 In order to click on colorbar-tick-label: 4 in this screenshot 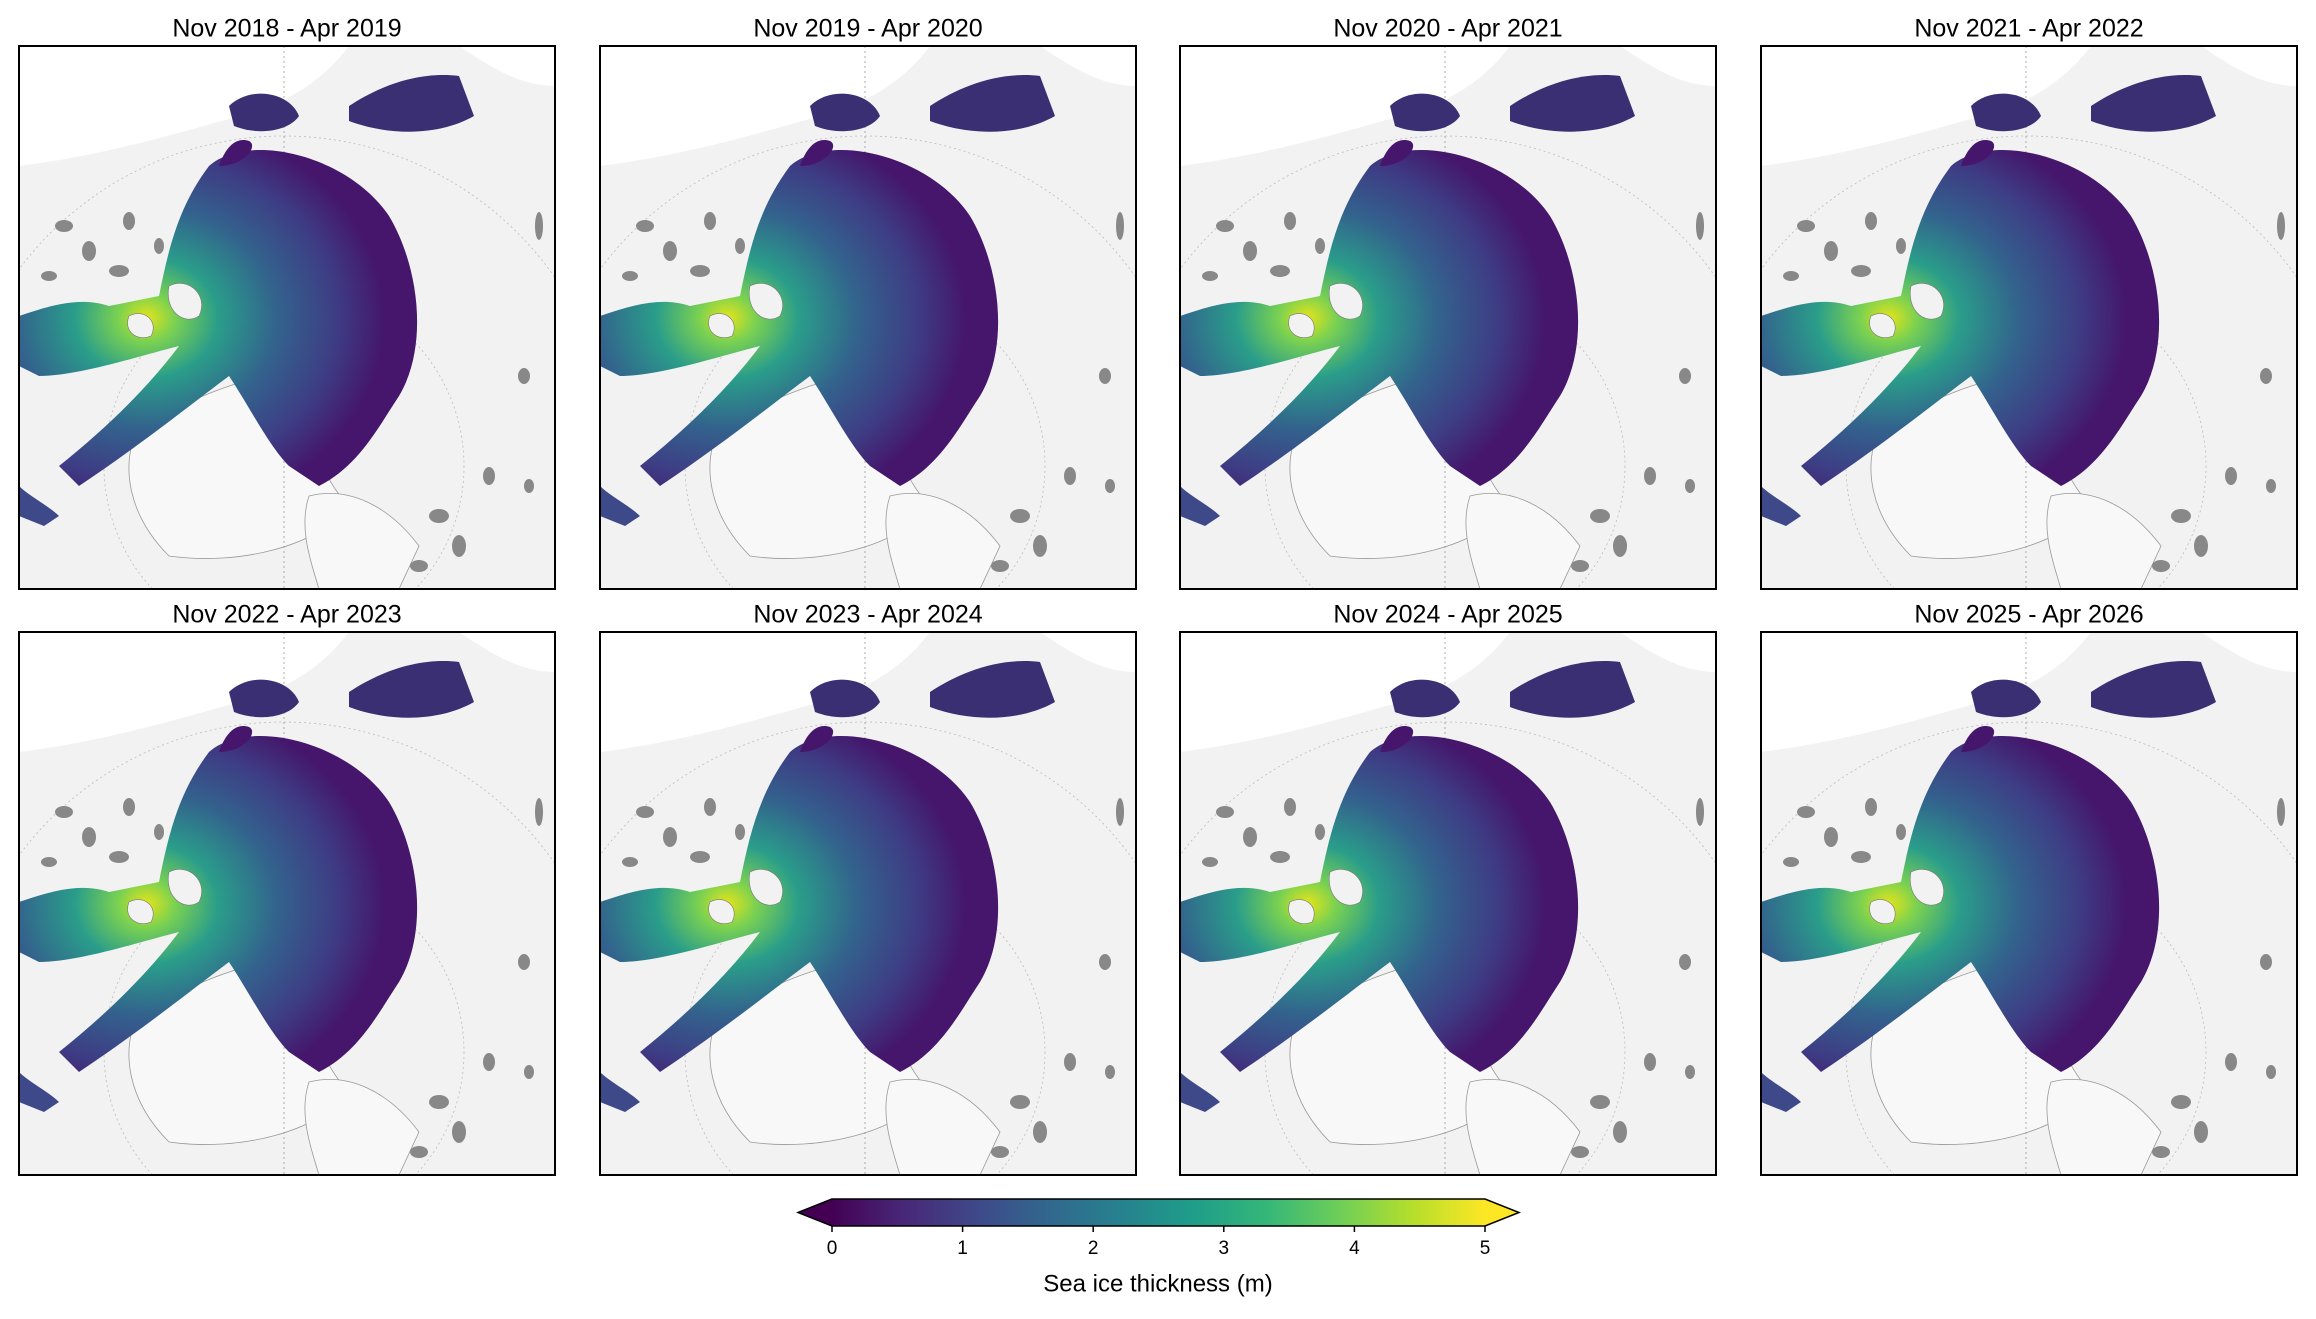, I will do `click(1354, 1248)`.